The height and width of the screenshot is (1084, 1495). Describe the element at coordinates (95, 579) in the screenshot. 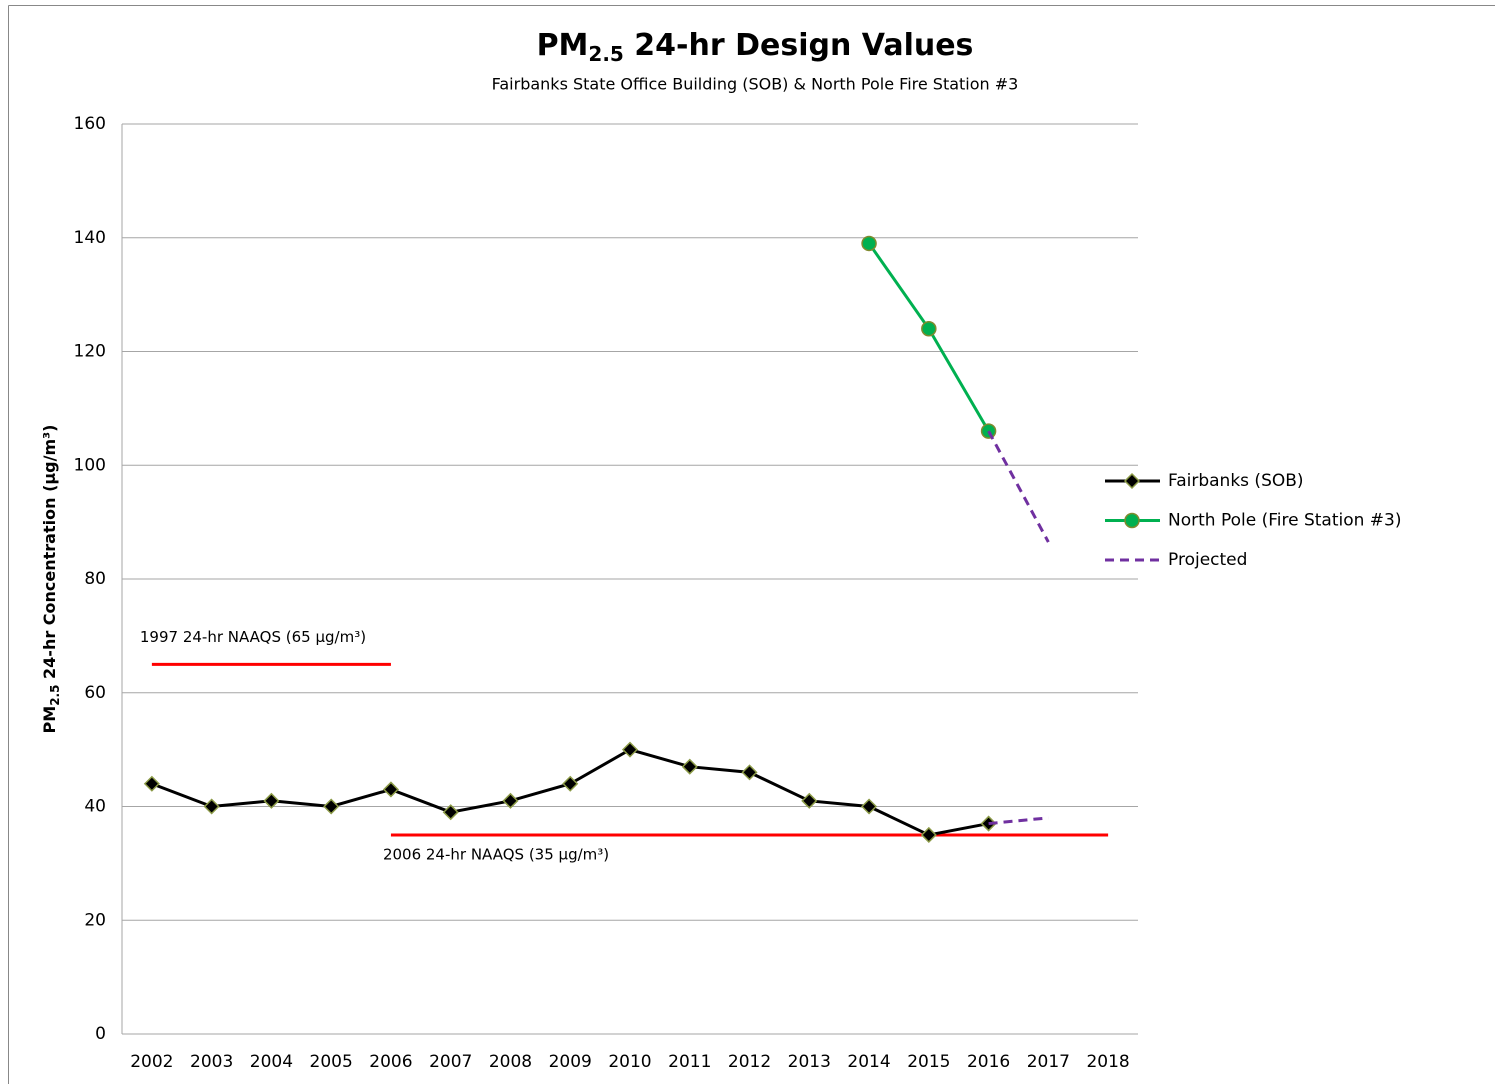

I see `y-tick-label: 80` at that location.